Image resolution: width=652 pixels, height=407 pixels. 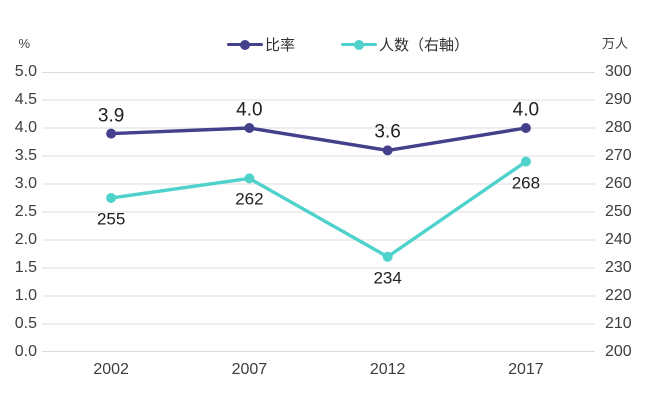 I want to click on y-right-tick-label: 270, so click(x=618, y=155).